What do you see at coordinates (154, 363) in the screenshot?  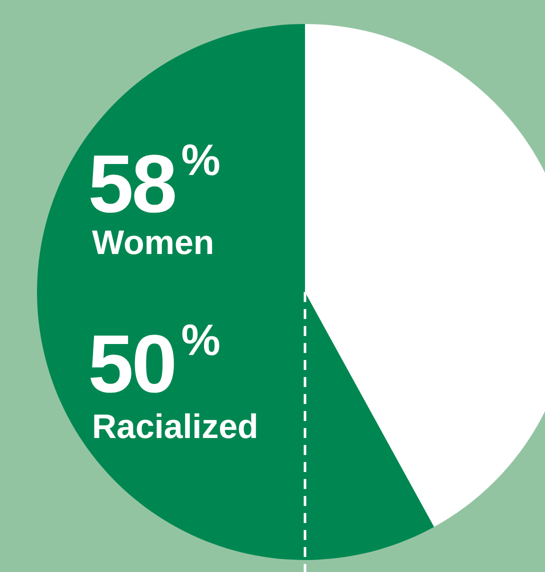 I see `text: 50$^{%}$` at bounding box center [154, 363].